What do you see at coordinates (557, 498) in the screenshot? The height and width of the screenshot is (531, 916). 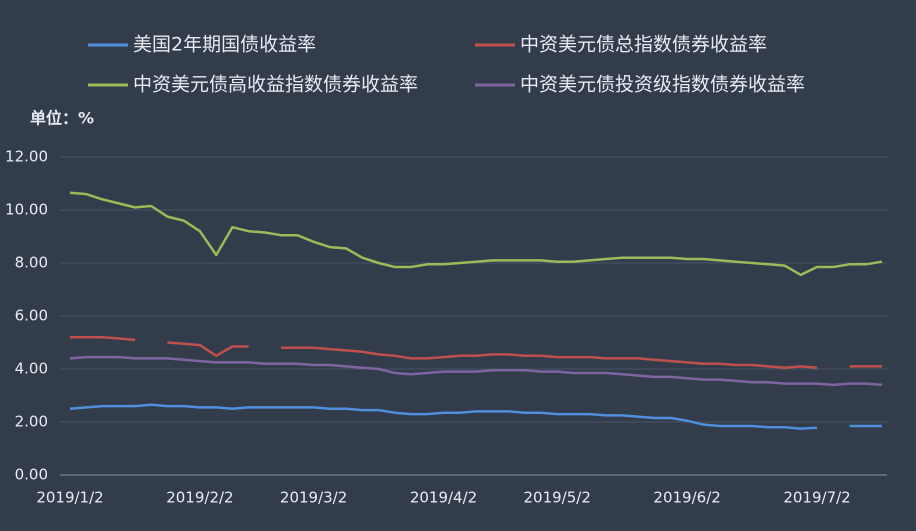 I see `x-tick-label: 2019/5/2` at bounding box center [557, 498].